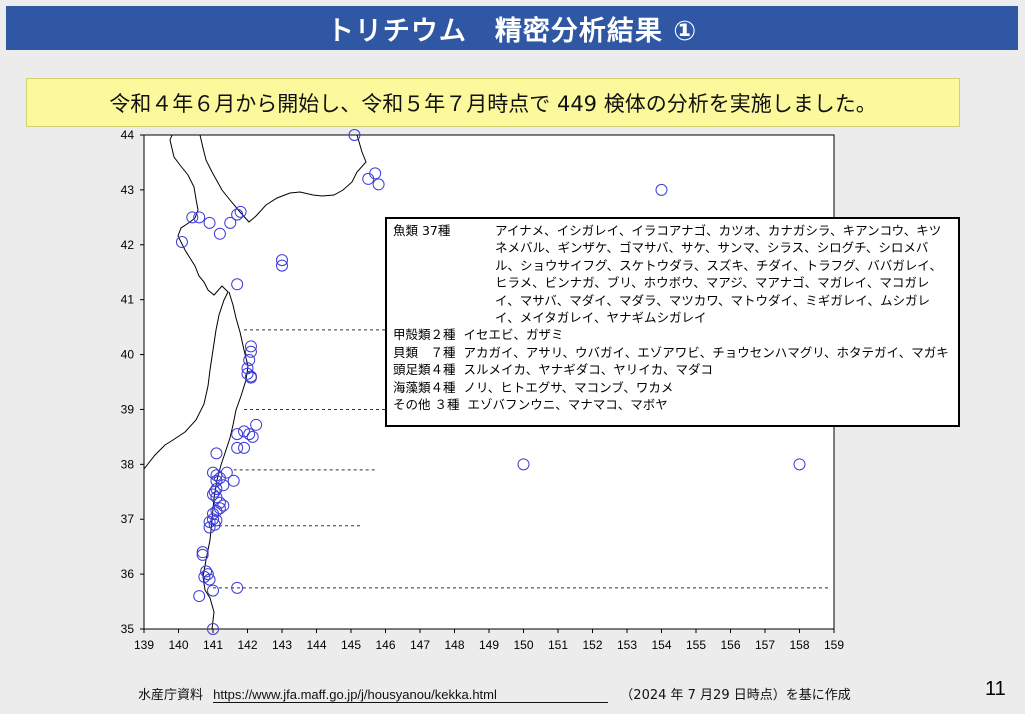 This screenshot has height=714, width=1025. I want to click on x-tick-label: 139, so click(144, 645).